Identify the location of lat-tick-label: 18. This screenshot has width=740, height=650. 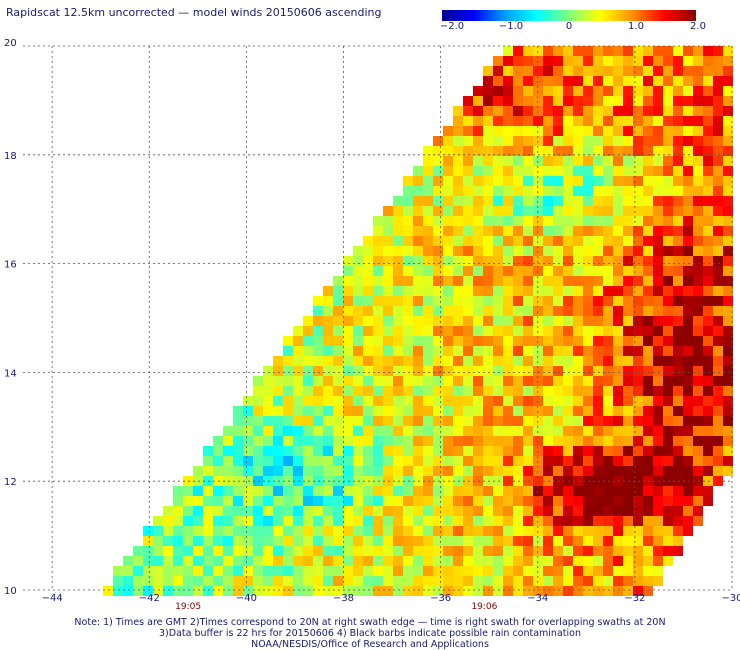
(10, 156).